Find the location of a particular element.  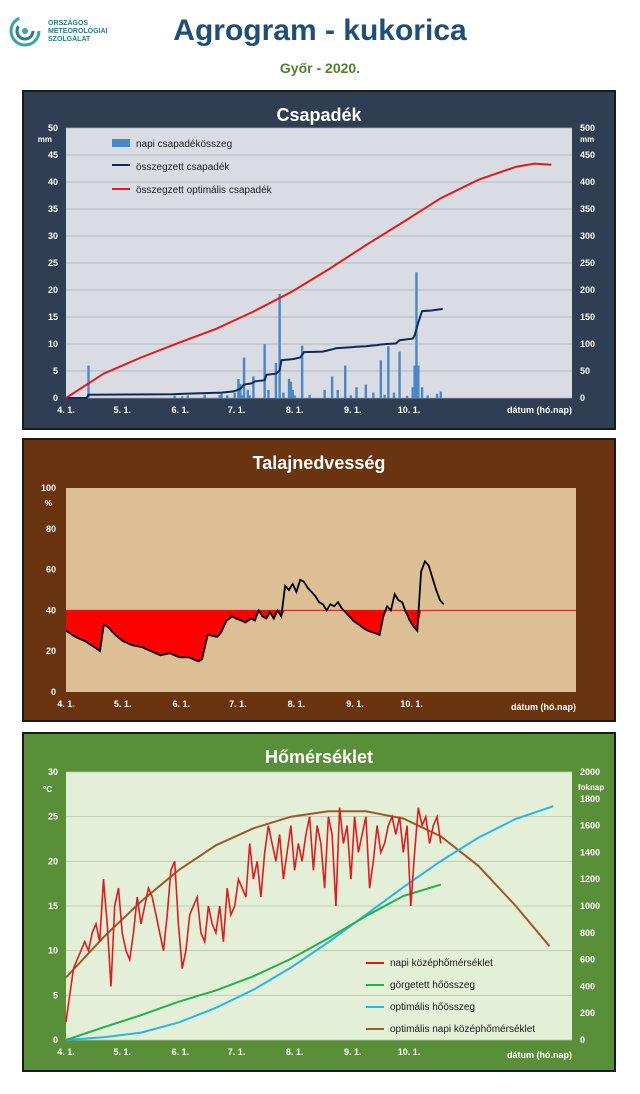

y-tick-label-right: 1800 is located at coordinates (590, 799).